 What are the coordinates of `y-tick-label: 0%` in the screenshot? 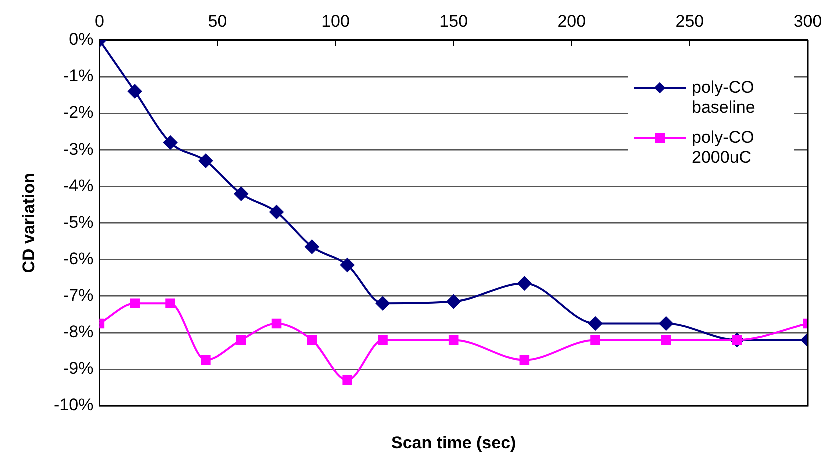 It's located at (81, 40).